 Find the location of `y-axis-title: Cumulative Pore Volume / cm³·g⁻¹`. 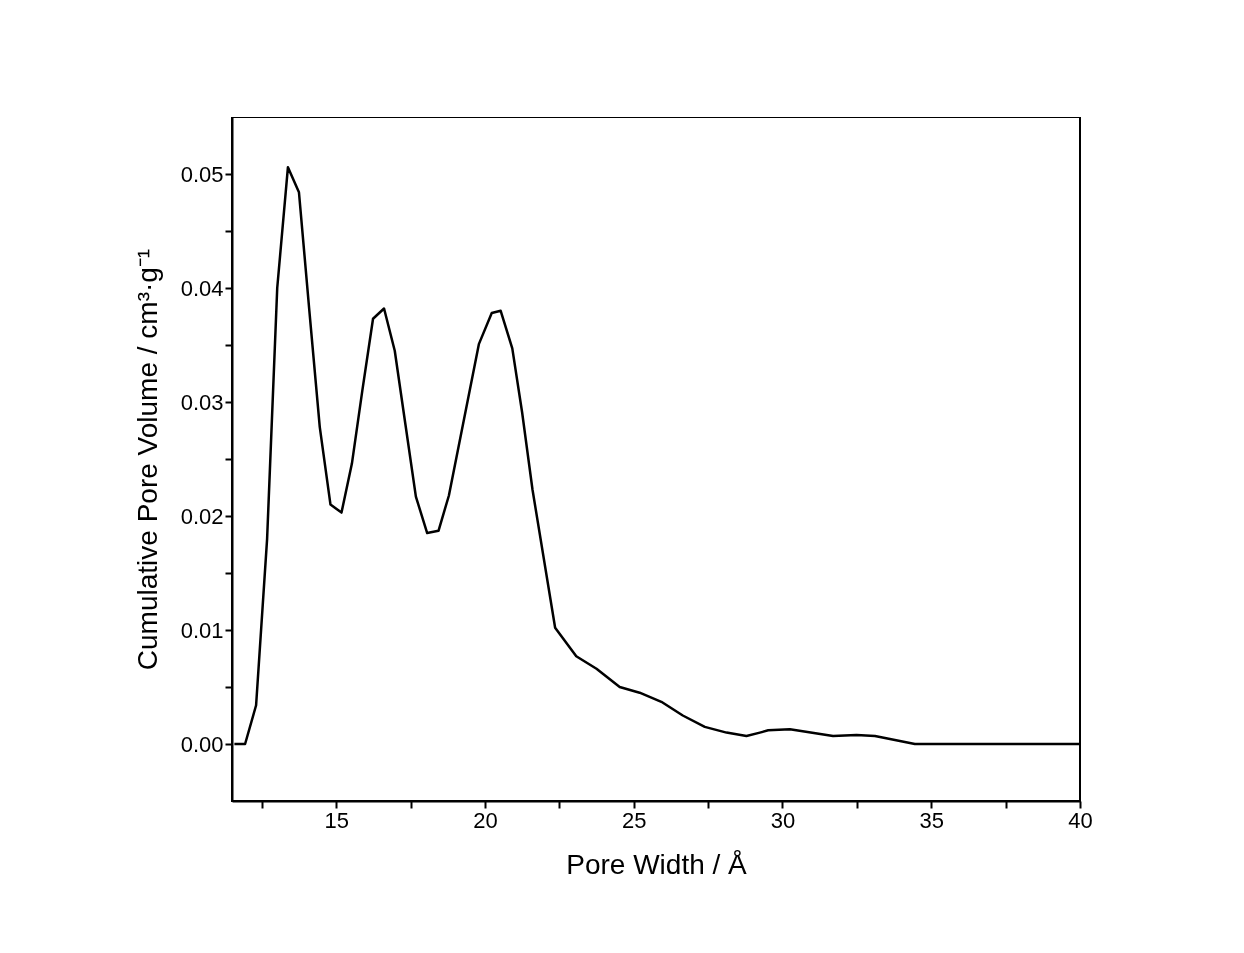

y-axis-title: Cumulative Pore Volume / cm³·g⁻¹ is located at coordinates (147, 459).